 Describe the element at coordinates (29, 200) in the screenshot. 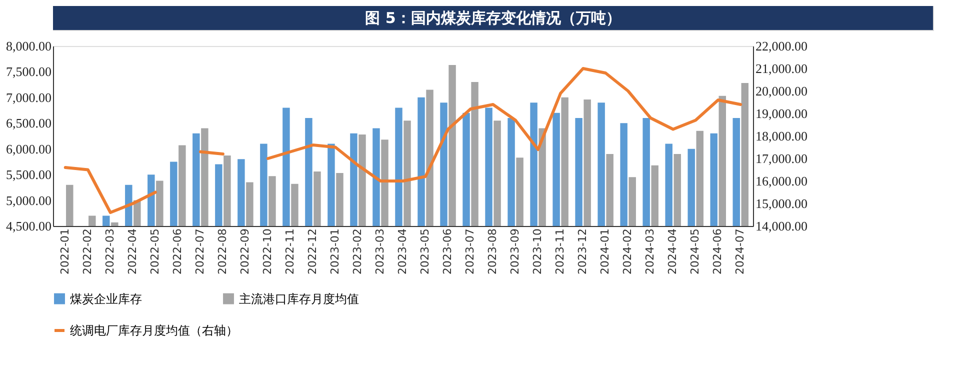

I see `y-tick-label: 5,000.00` at that location.